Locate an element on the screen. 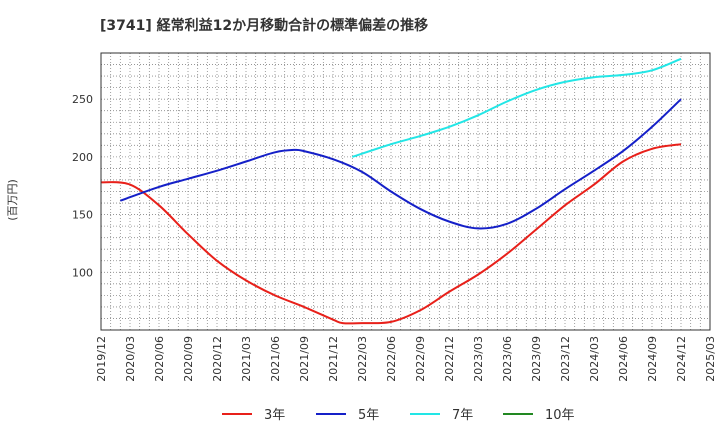 This screenshot has width=720, height=440. x-tick-label: 2020/12 is located at coordinates (217, 359).